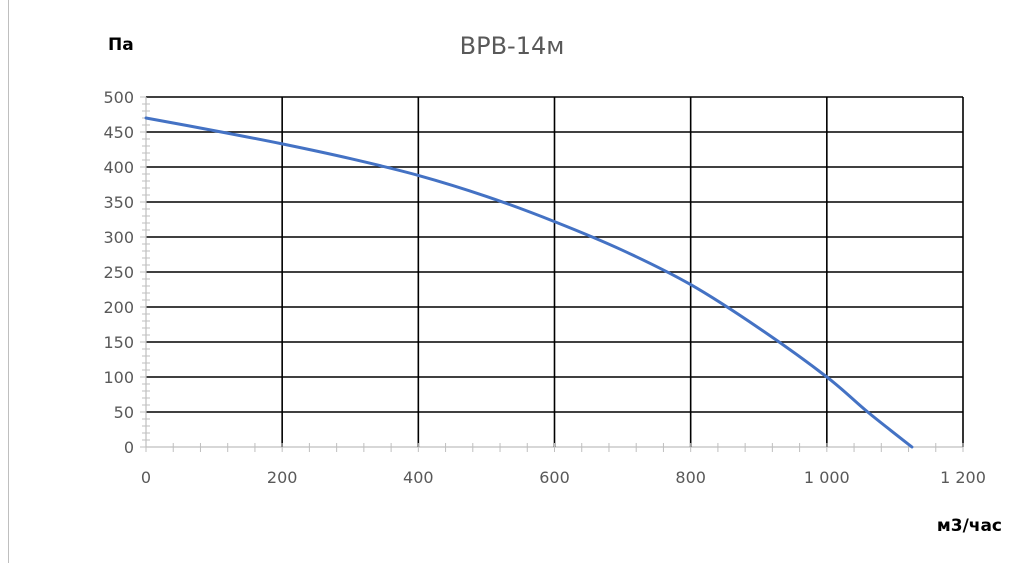 This screenshot has width=1015, height=568. Describe the element at coordinates (118, 307) in the screenshot. I see `y-tick-label: 200` at that location.